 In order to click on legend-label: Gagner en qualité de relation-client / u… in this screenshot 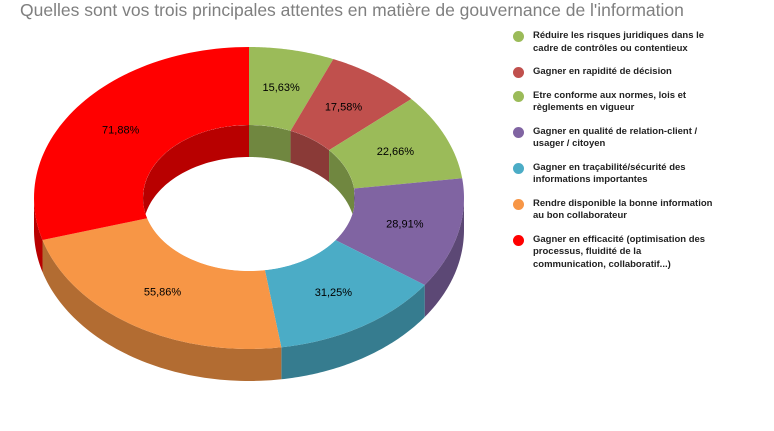, I will do `click(615, 137)`.